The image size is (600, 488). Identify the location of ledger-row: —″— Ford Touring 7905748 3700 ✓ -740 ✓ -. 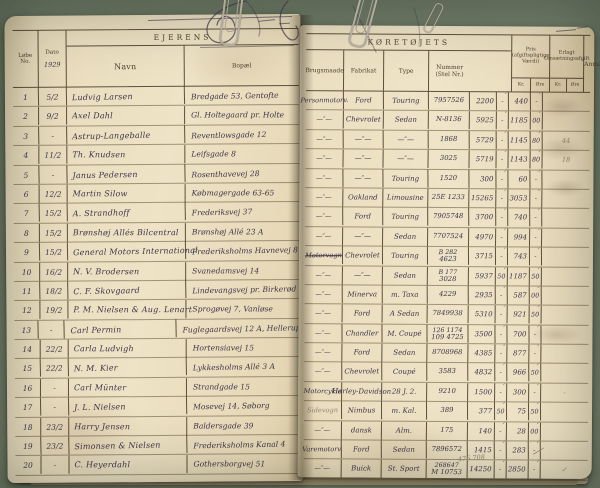
(447, 217).